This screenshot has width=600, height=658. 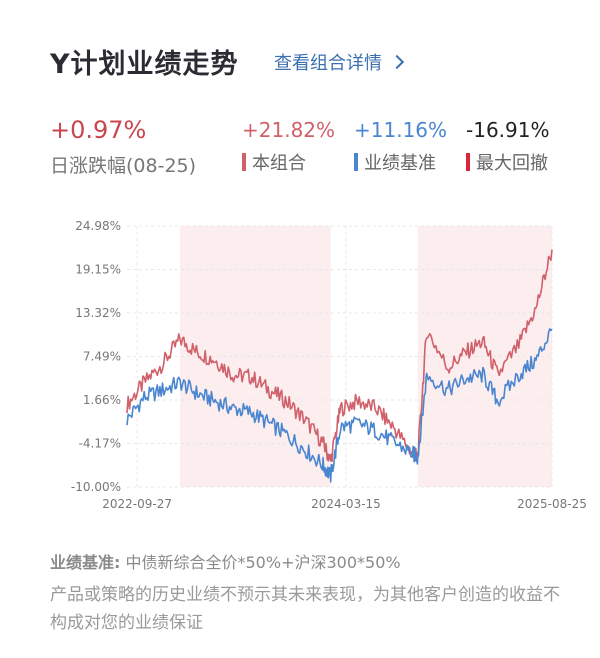 What do you see at coordinates (401, 130) in the screenshot?
I see `benchmark-return-value: +11.16%` at bounding box center [401, 130].